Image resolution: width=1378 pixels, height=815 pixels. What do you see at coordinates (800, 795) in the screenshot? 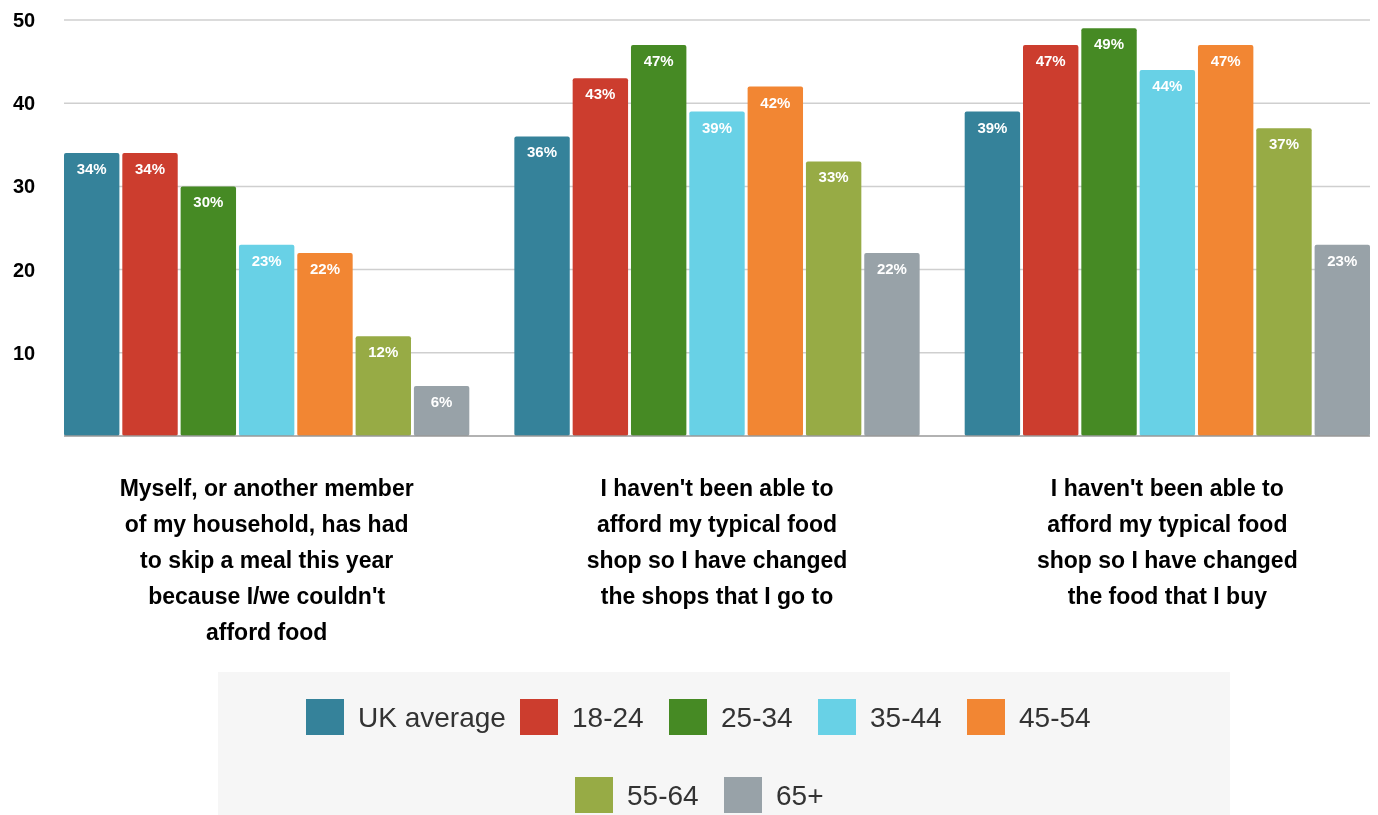
I see `legend-label: 65+` at bounding box center [800, 795].